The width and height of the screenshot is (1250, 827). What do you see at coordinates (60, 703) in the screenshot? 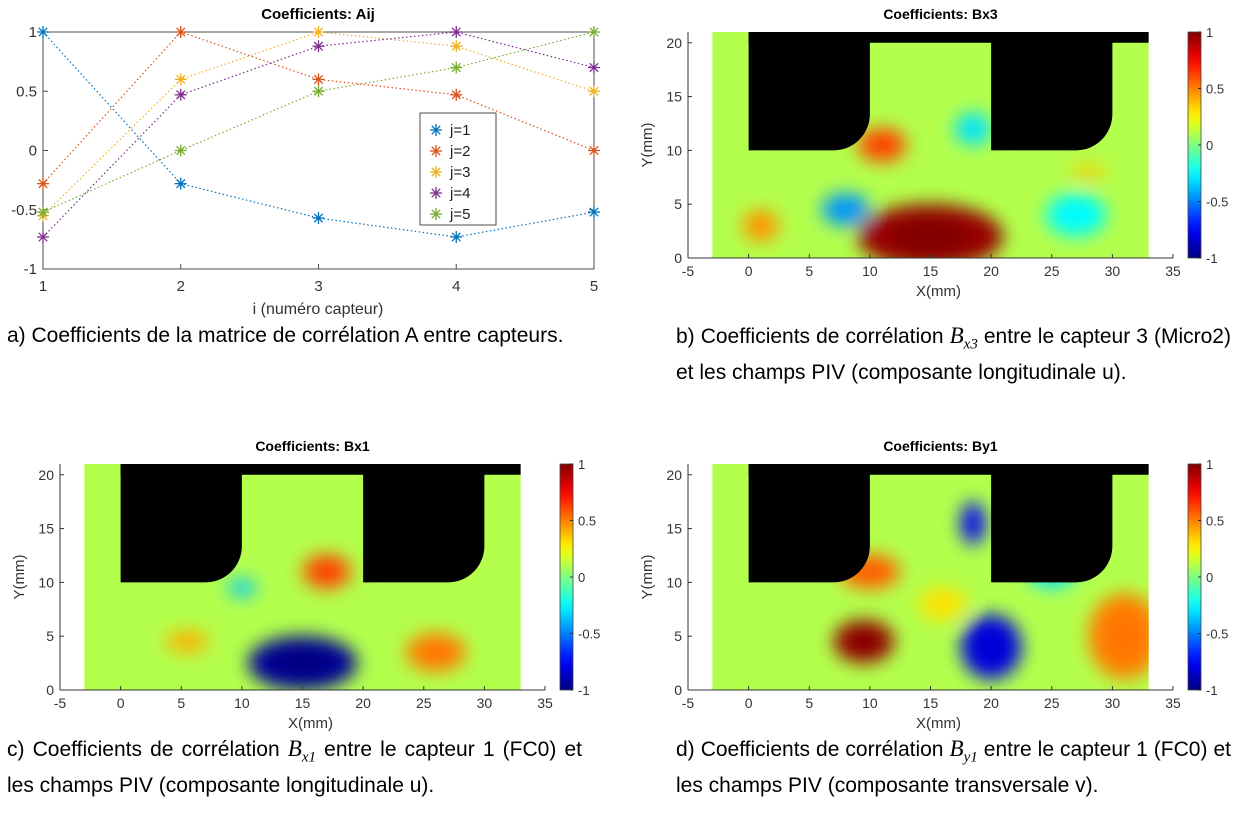
I see `x-tick-label: -5` at bounding box center [60, 703].